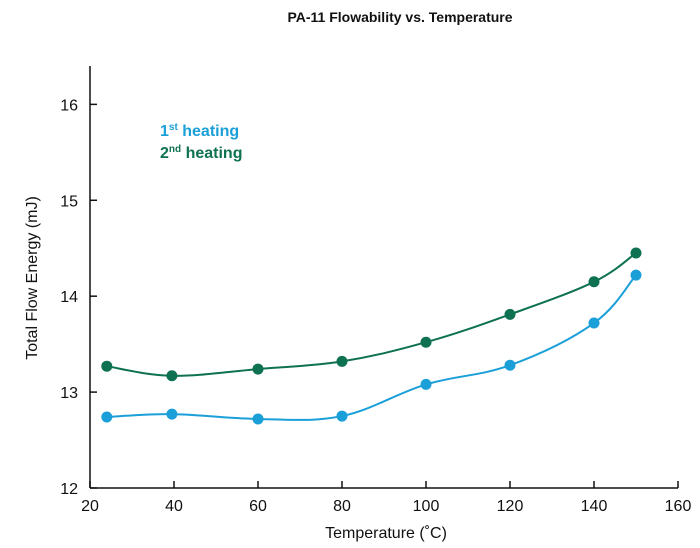 The height and width of the screenshot is (548, 700). Describe the element at coordinates (342, 506) in the screenshot. I see `x-tick-label: 80` at that location.